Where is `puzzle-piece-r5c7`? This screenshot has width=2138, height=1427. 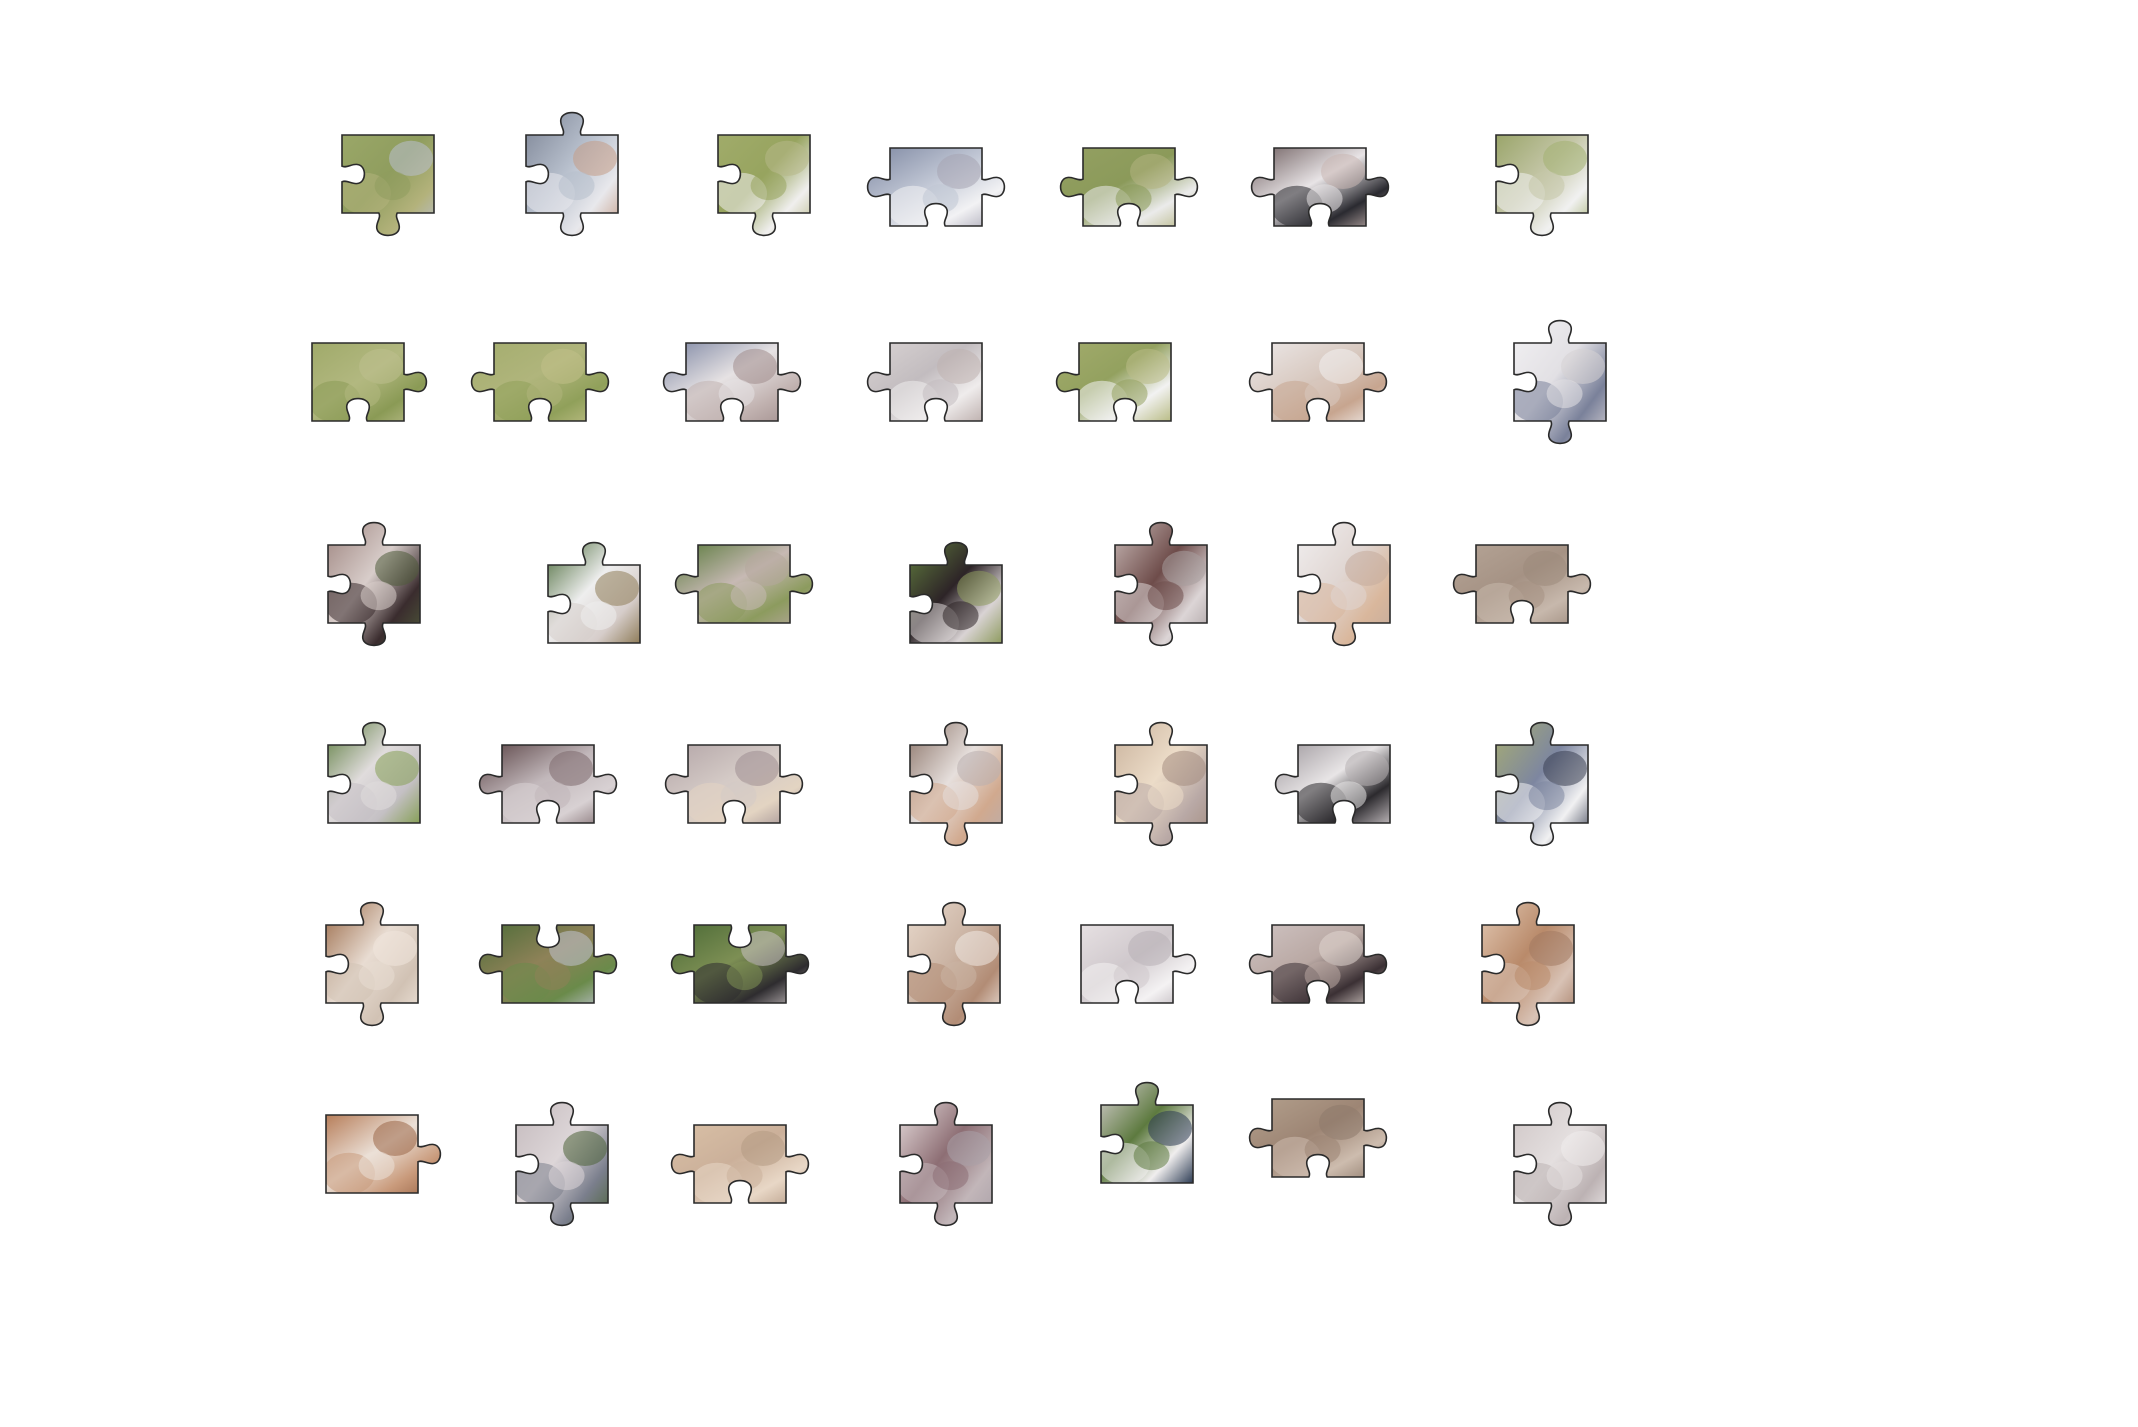
puzzle-piece-r5c7 is located at coordinates (1527, 964).